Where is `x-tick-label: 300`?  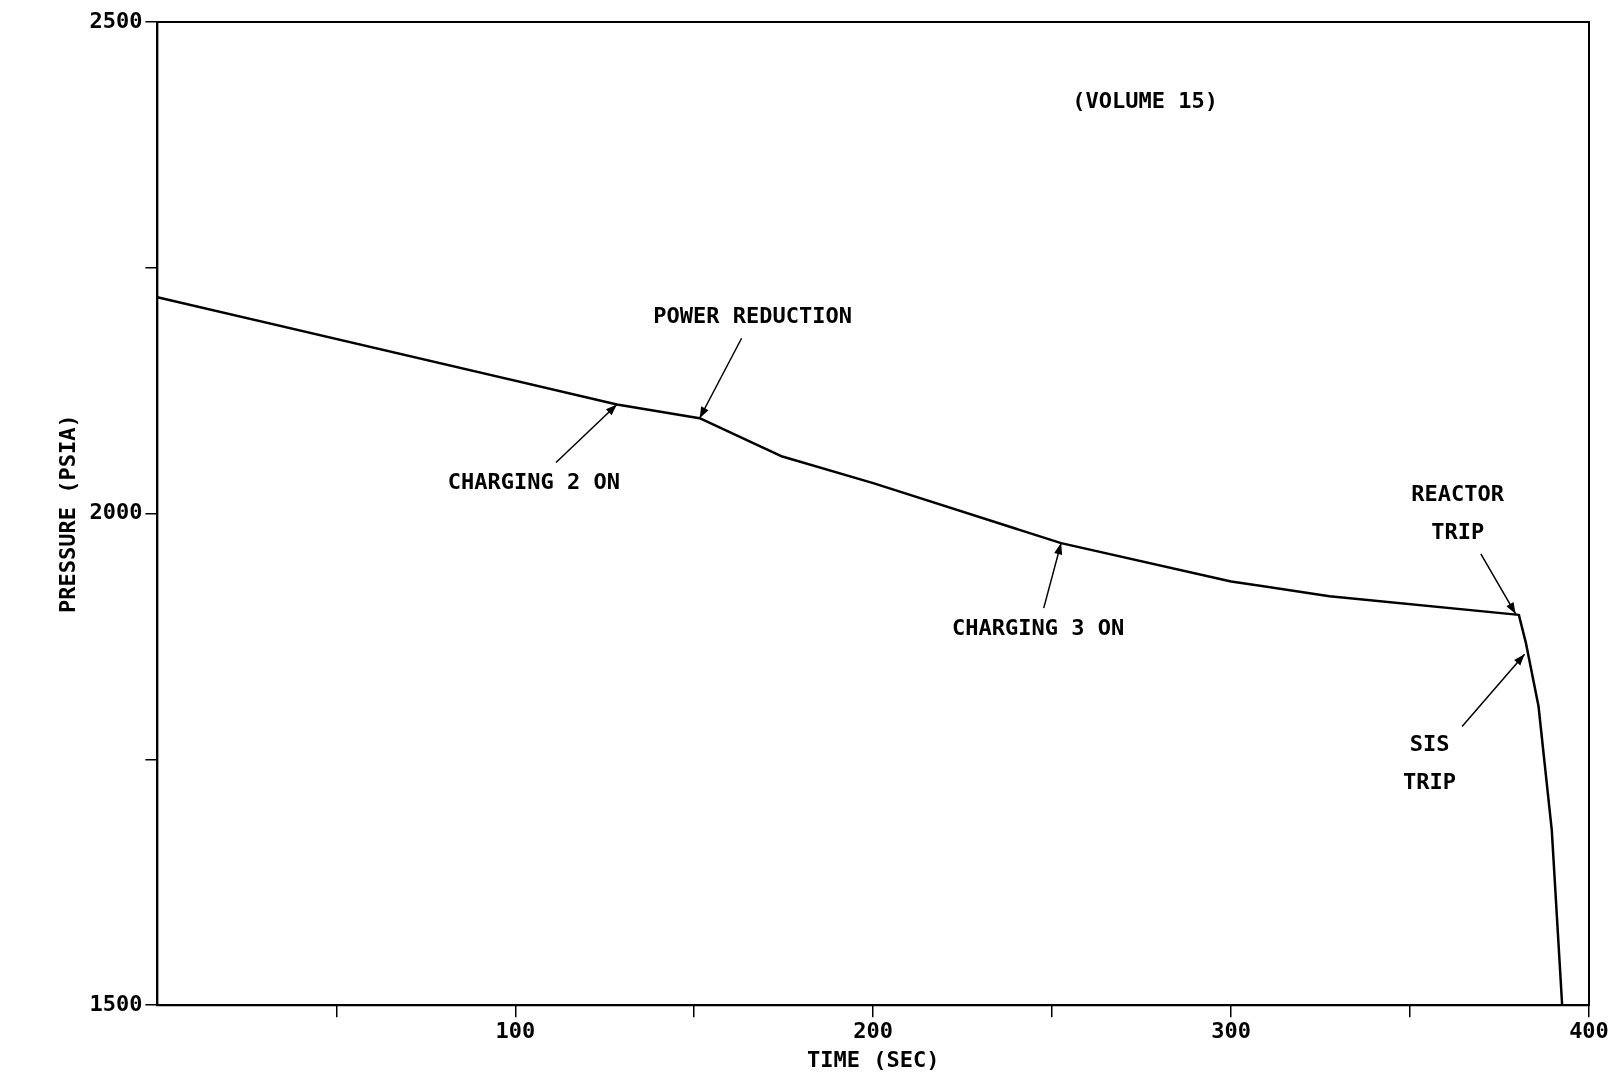 x-tick-label: 300 is located at coordinates (1231, 1031).